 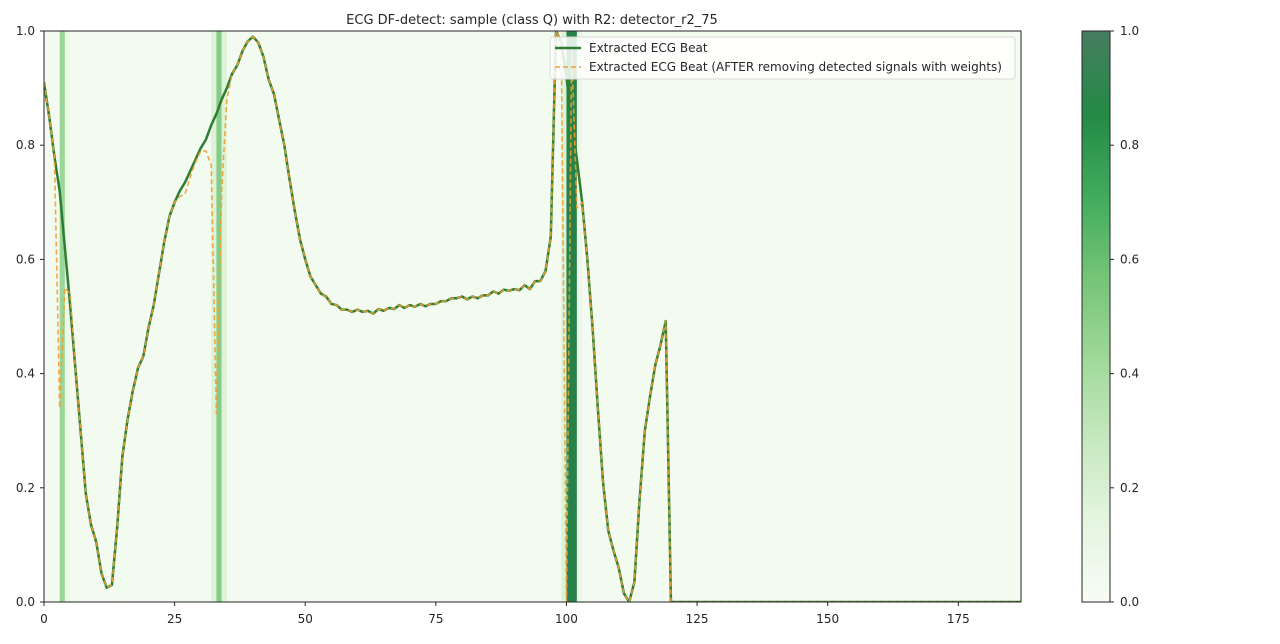 I want to click on x-tick-label: 50, so click(x=305, y=619).